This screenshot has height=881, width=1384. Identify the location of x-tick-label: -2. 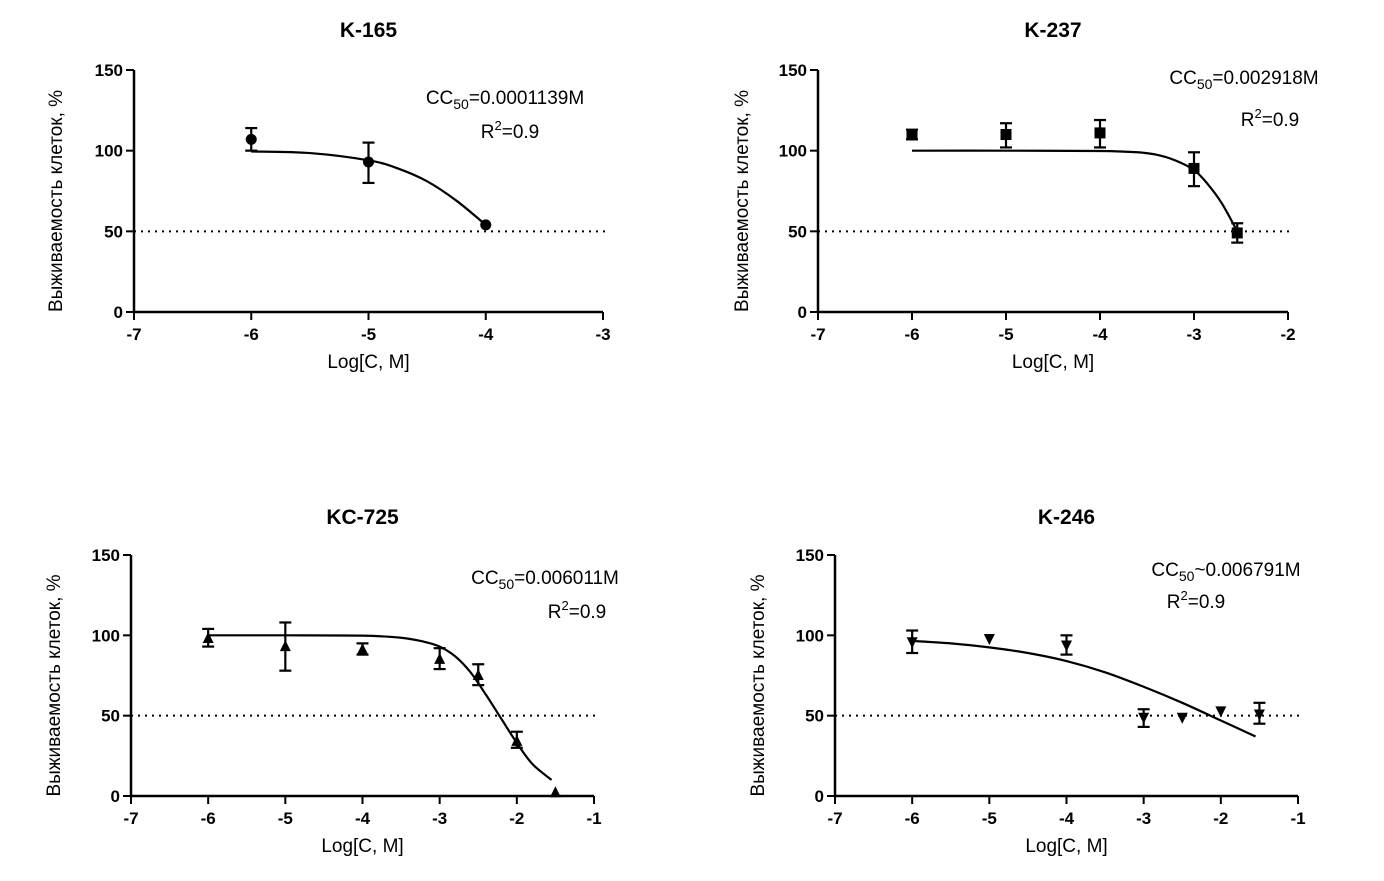
(516, 818).